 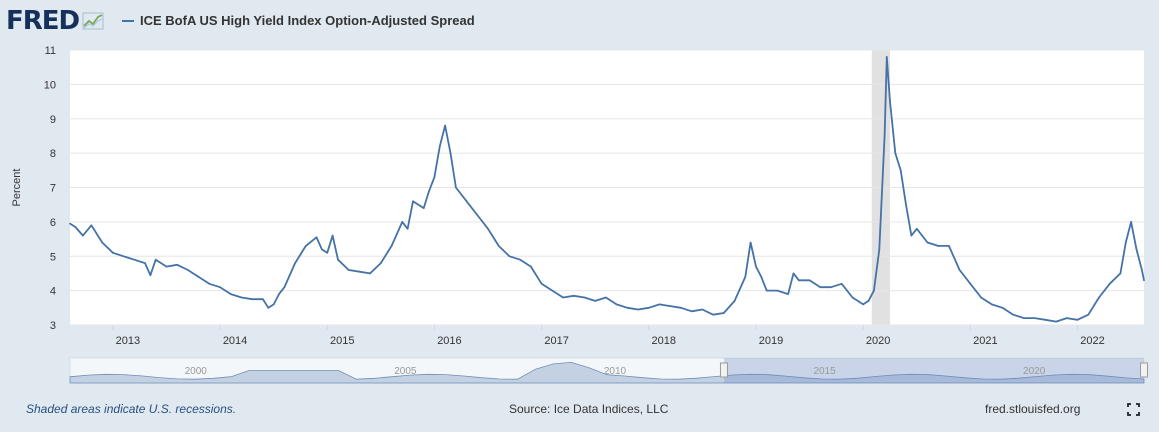 What do you see at coordinates (55, 21) in the screenshot?
I see `fred-logo: FRED` at bounding box center [55, 21].